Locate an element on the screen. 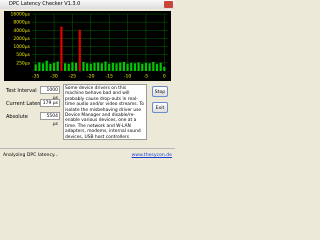  x-tick-label: -20 is located at coordinates (90, 77).